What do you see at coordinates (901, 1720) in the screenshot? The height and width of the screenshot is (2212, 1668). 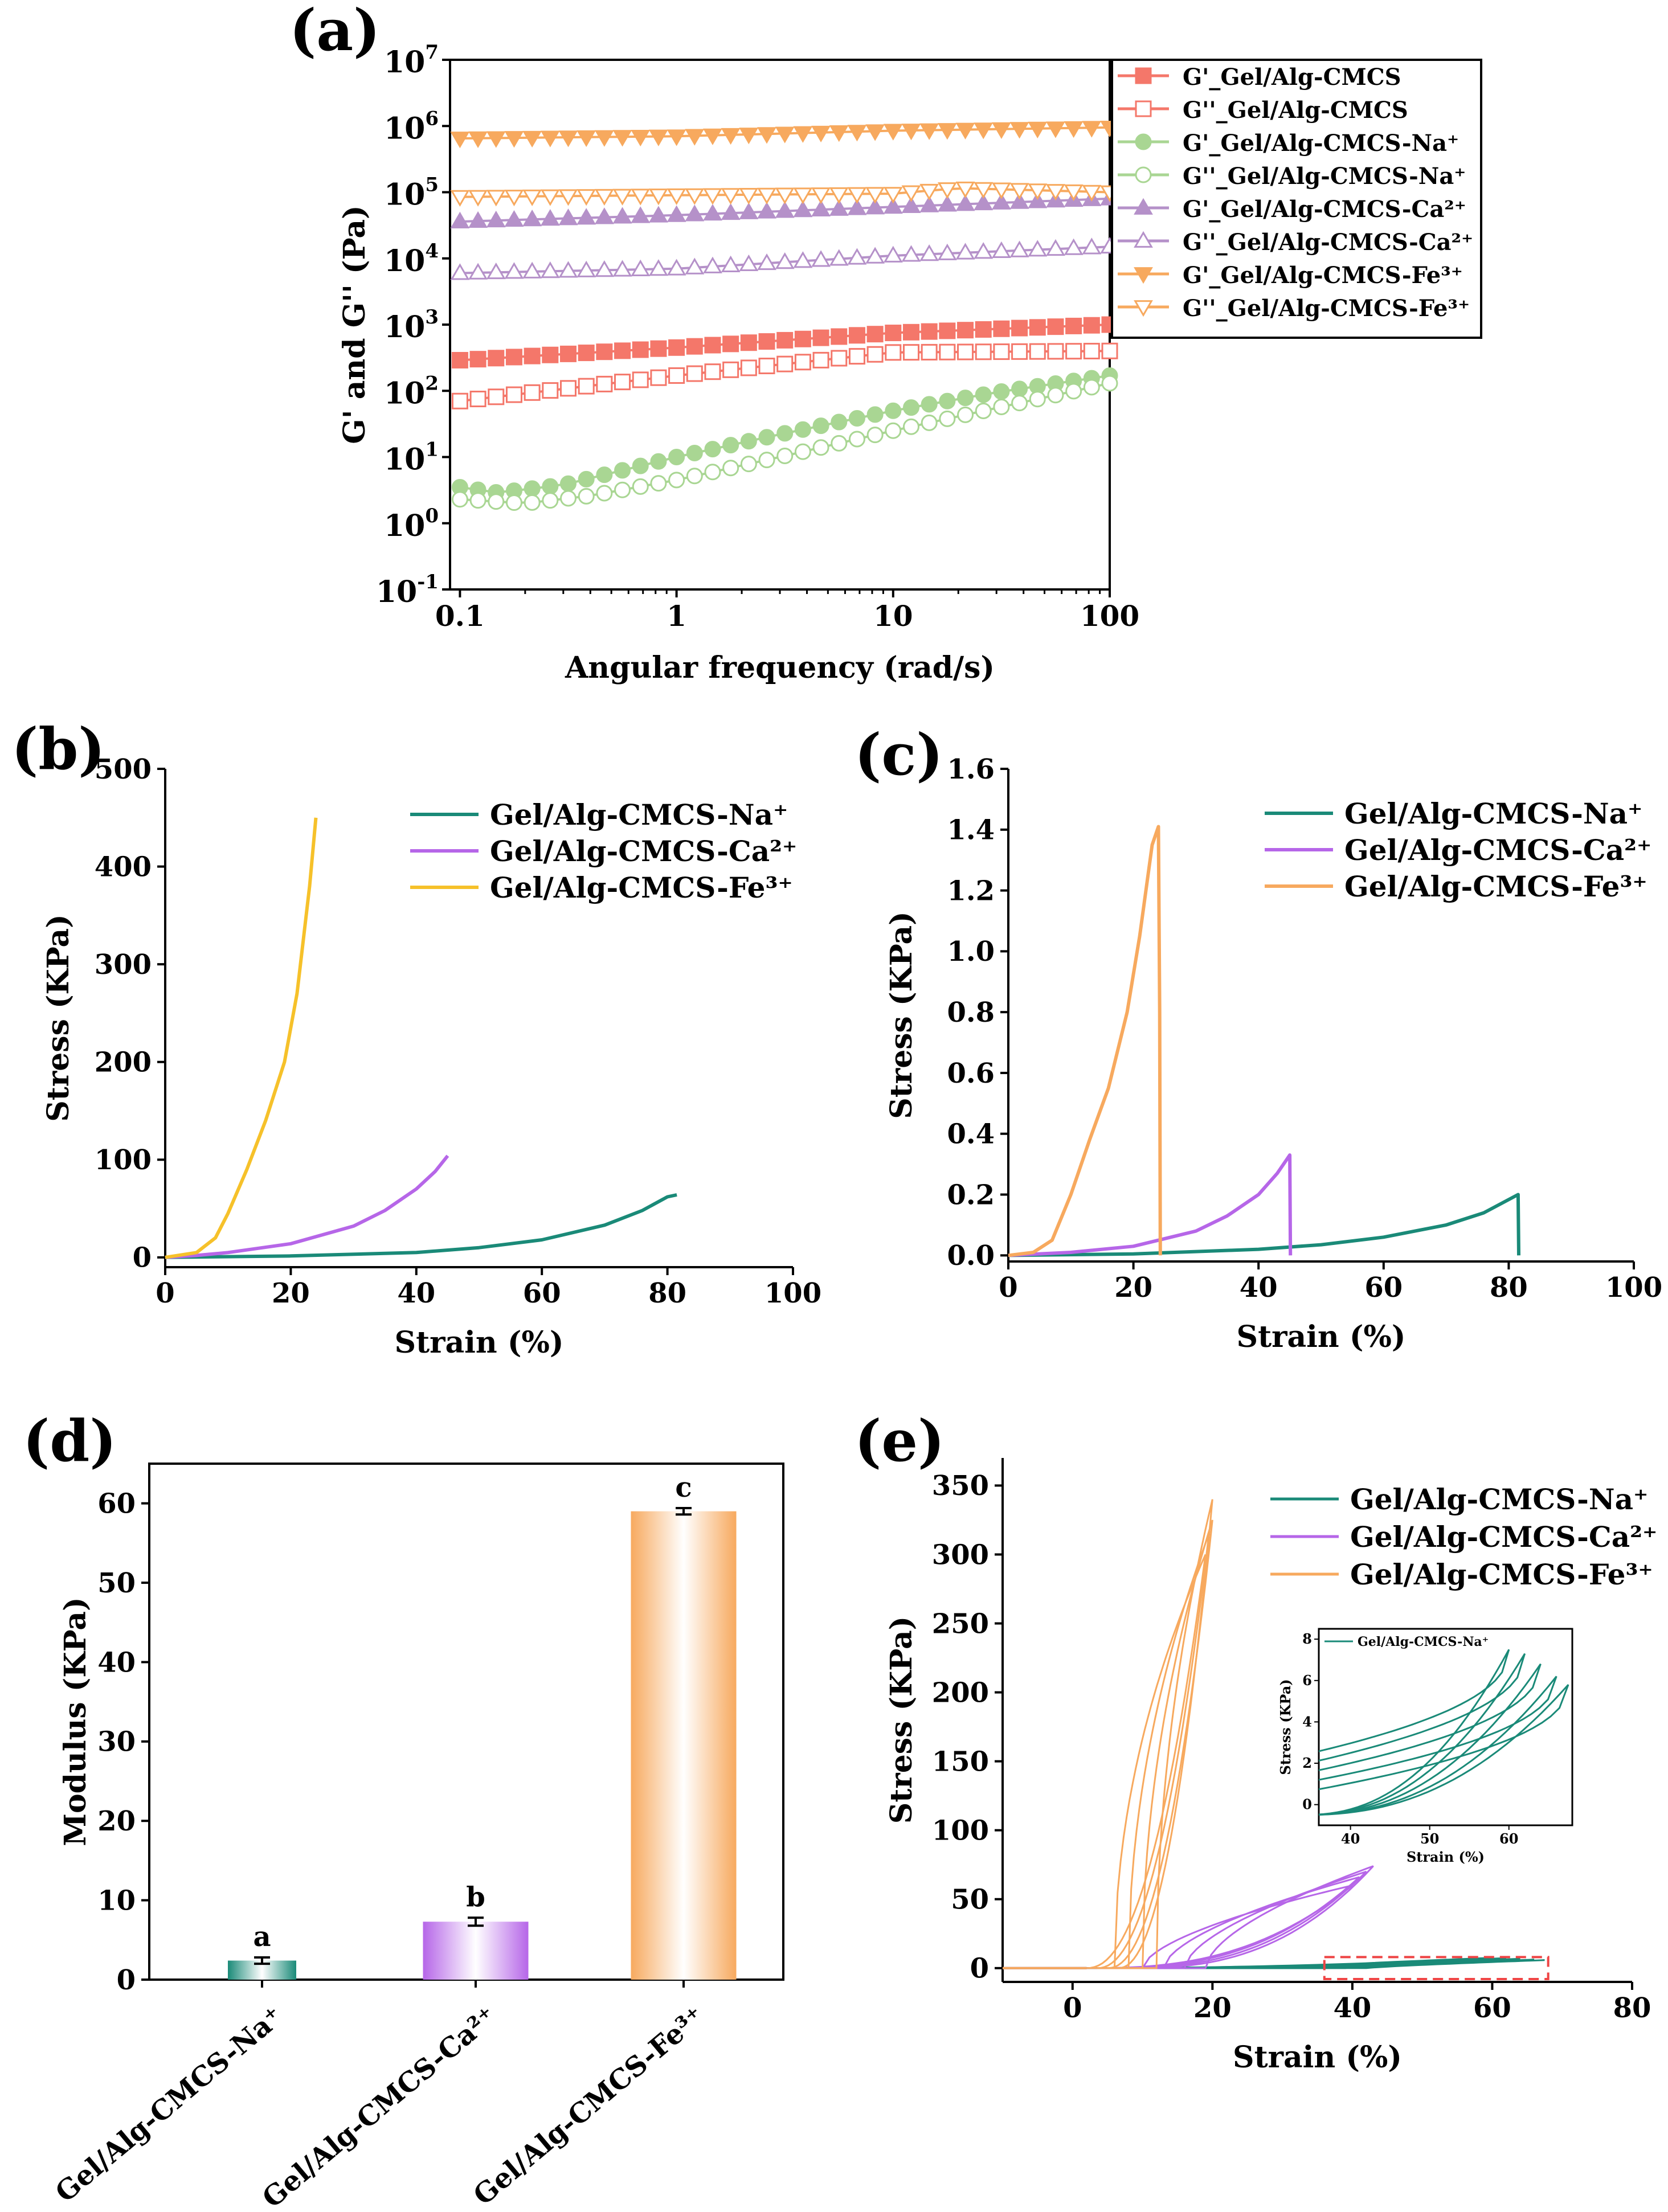 I see `y-axis-label-e: Stress (KPa)` at bounding box center [901, 1720].